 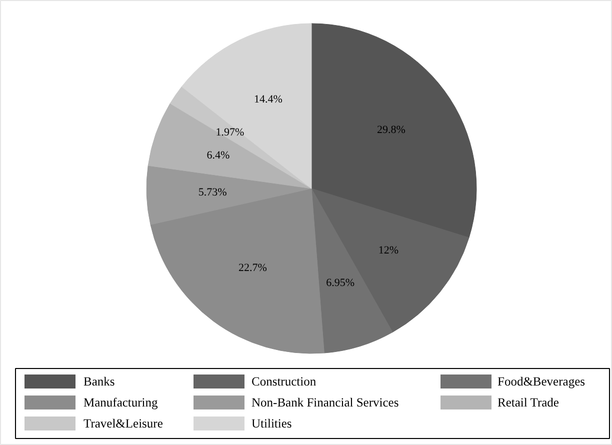 I want to click on data-label: 14.4%, so click(x=268, y=99).